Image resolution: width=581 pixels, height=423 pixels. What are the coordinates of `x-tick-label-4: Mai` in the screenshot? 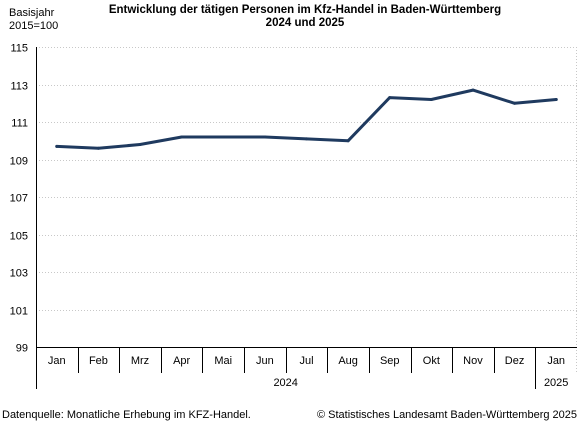 It's located at (223, 361).